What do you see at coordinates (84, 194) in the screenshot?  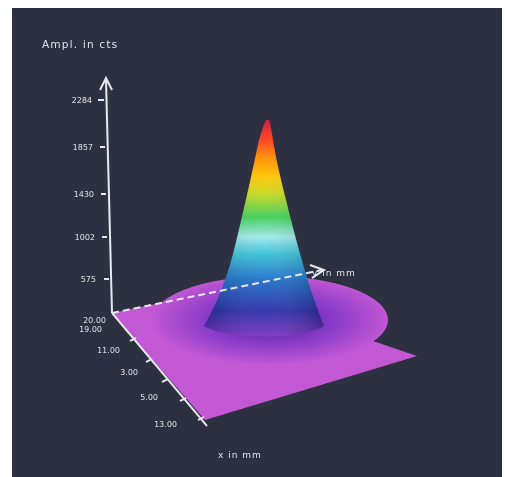 I see `z-tick-label: 1430` at bounding box center [84, 194].